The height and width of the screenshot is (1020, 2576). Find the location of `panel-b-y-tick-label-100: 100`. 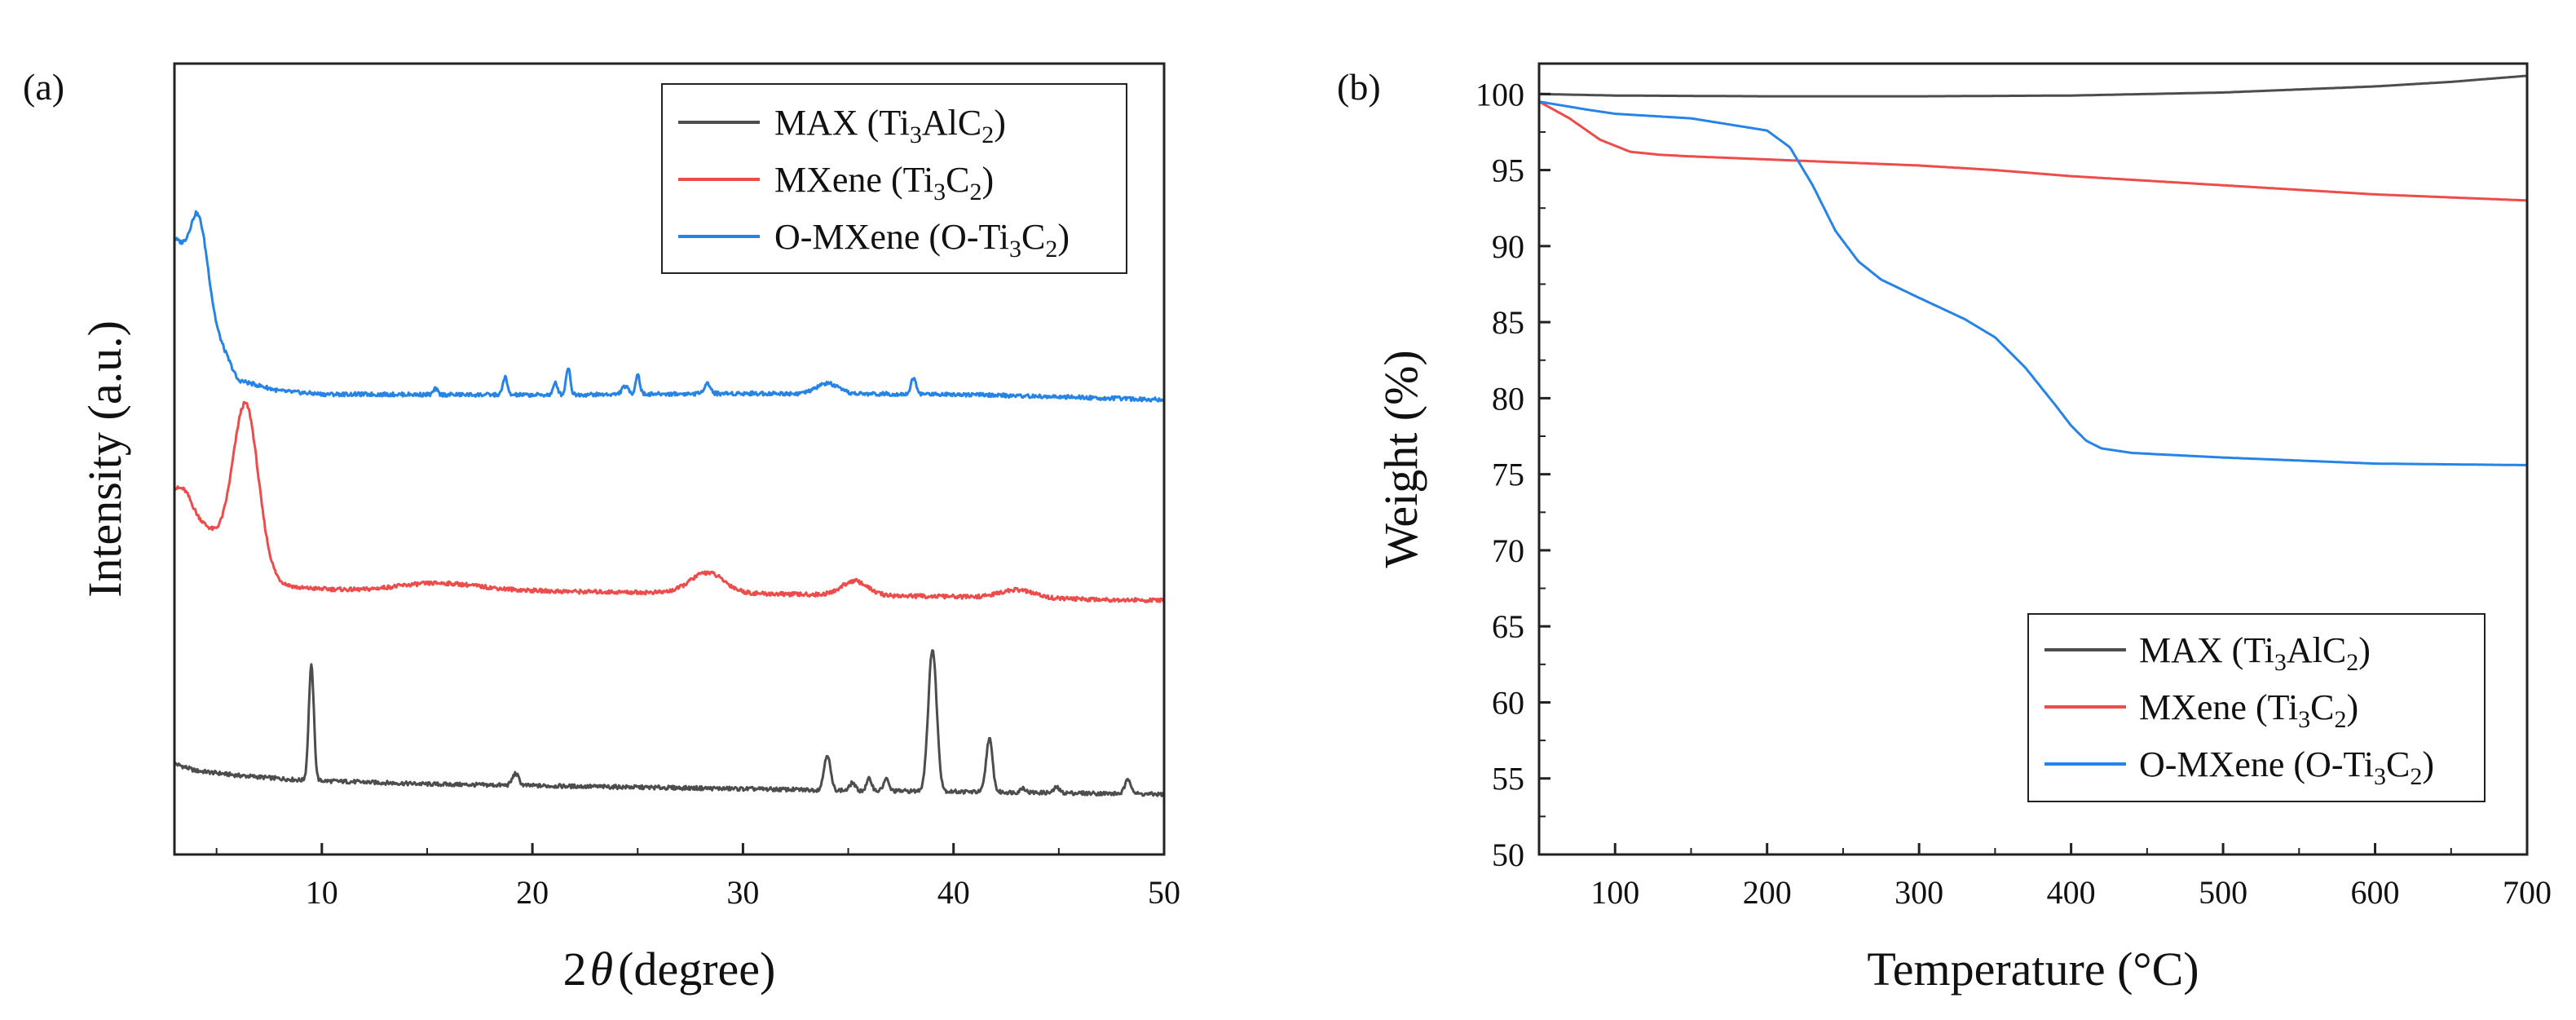

panel-b-y-tick-label-100: 100 is located at coordinates (1499, 95).